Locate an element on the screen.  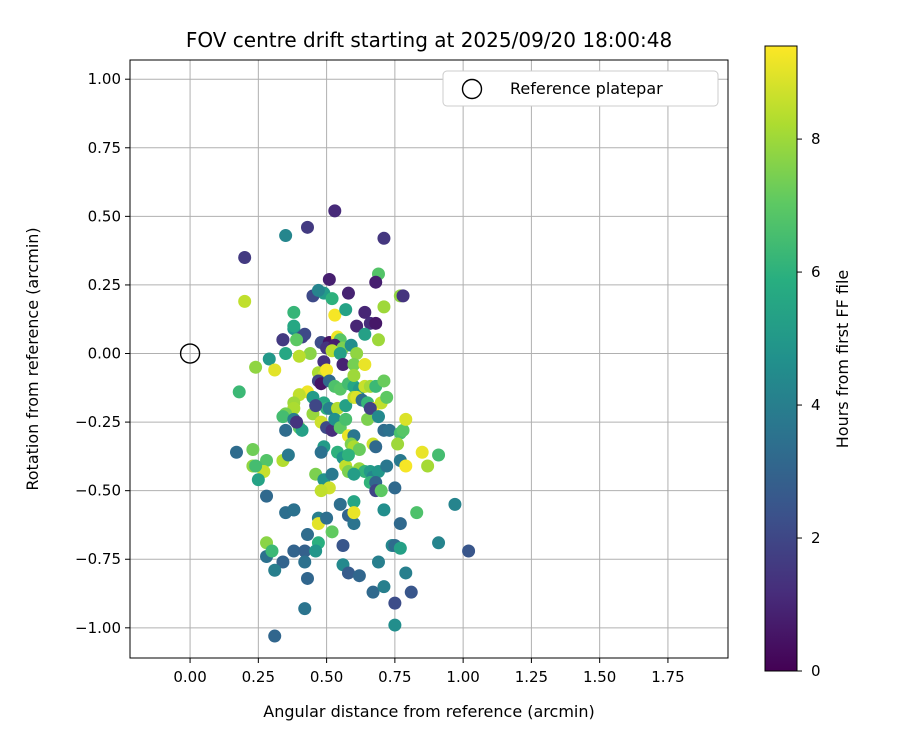
y-tick-label: 0.25 is located at coordinates (104, 285).